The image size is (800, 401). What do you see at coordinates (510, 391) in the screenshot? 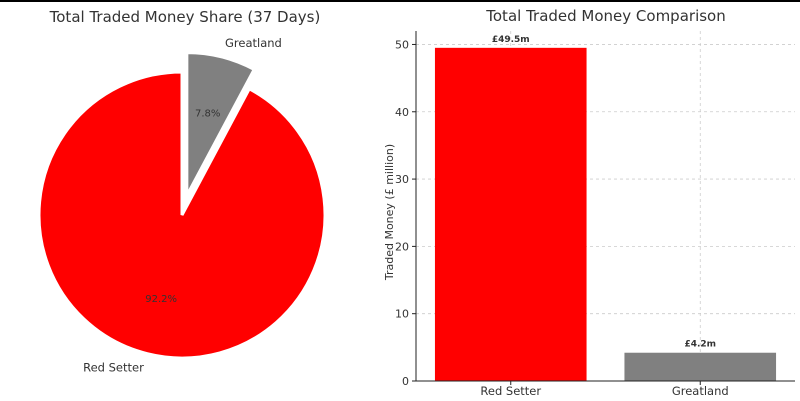
I see `x-tick-label-red-setter: Red Setter` at bounding box center [510, 391].